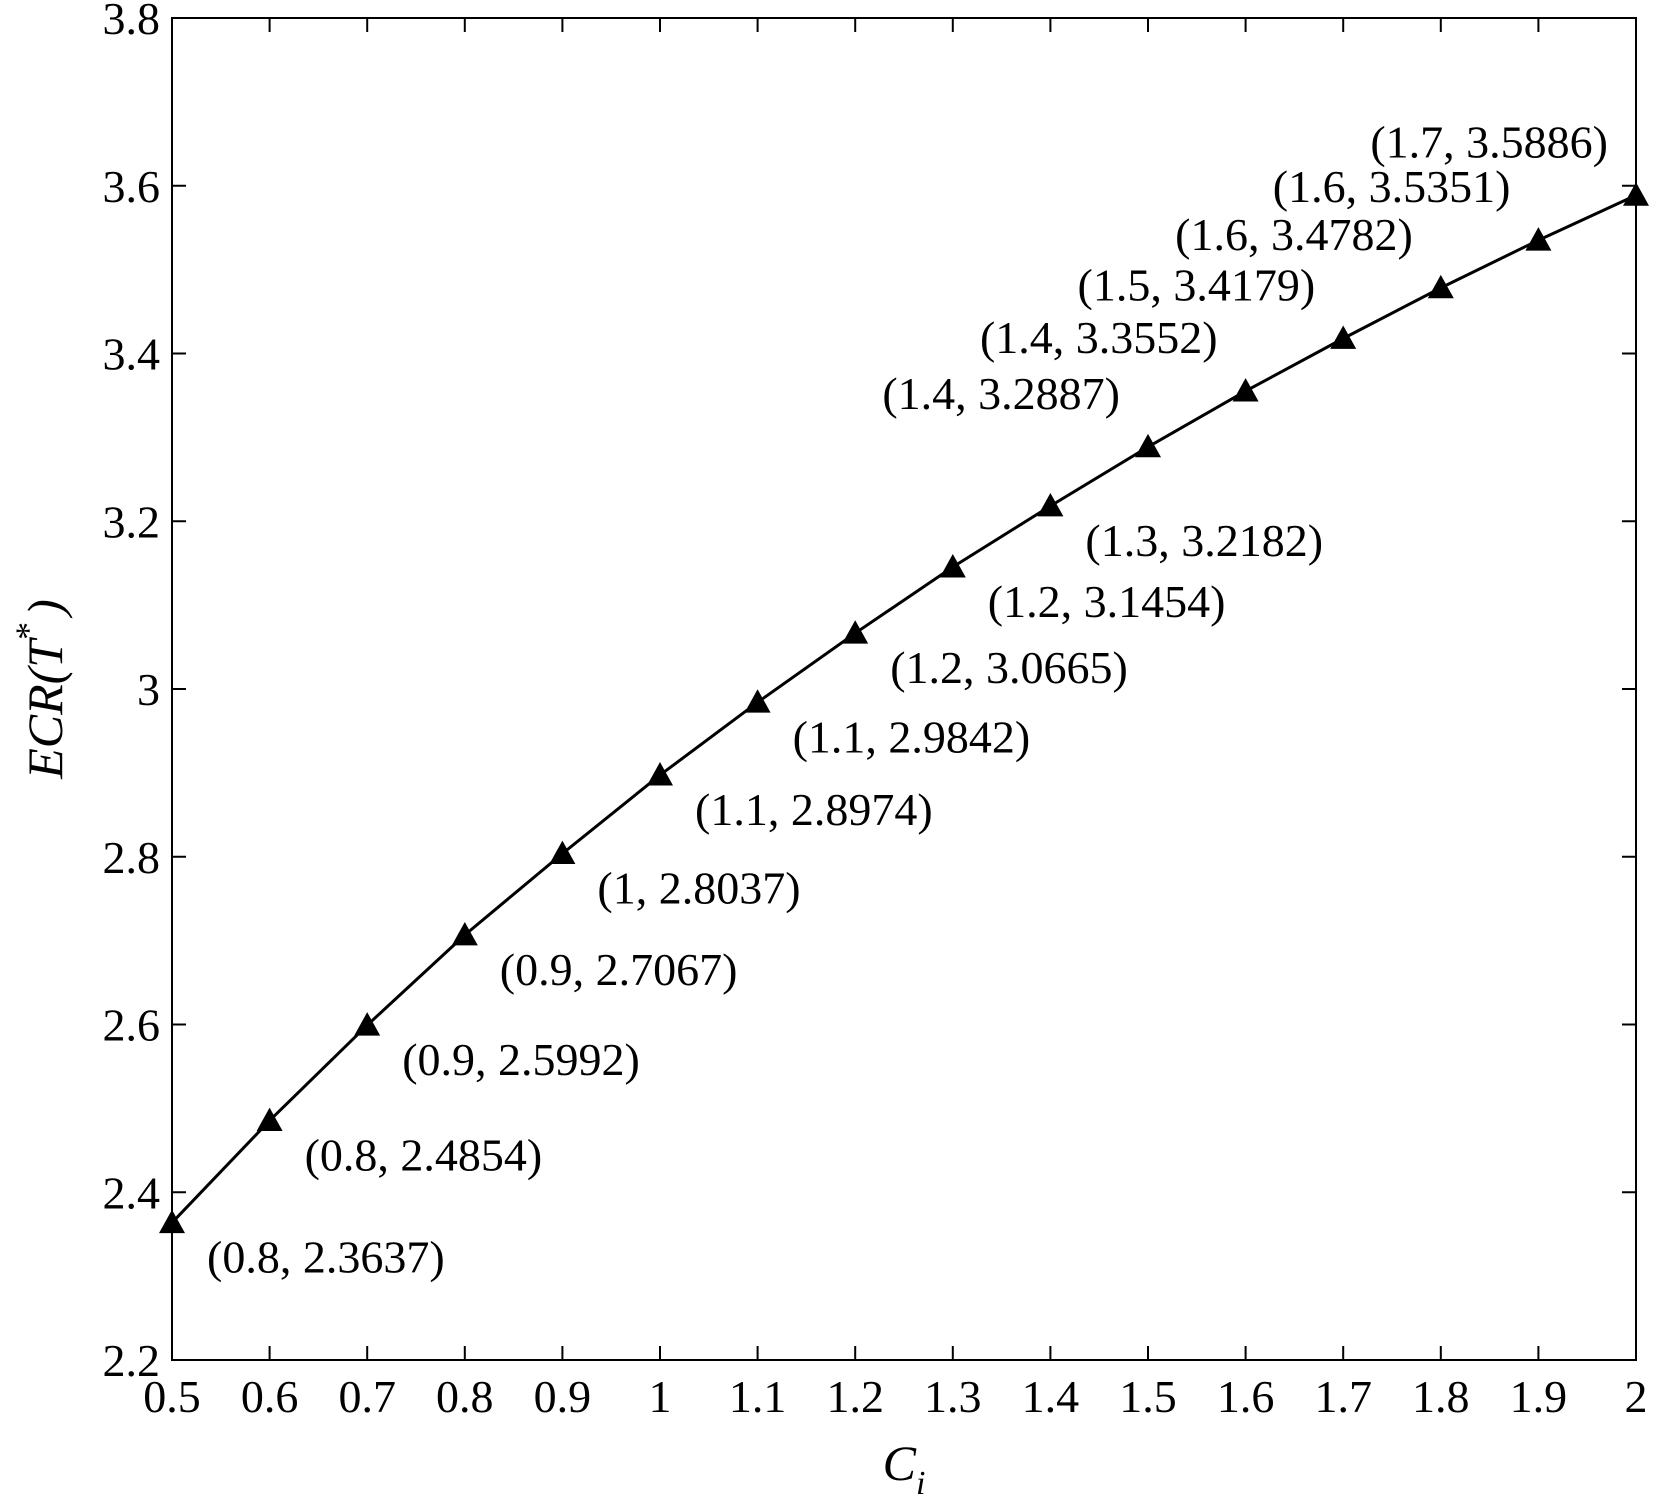 The width and height of the screenshot is (1654, 1512). I want to click on y-tick-label: 3, so click(148, 689).